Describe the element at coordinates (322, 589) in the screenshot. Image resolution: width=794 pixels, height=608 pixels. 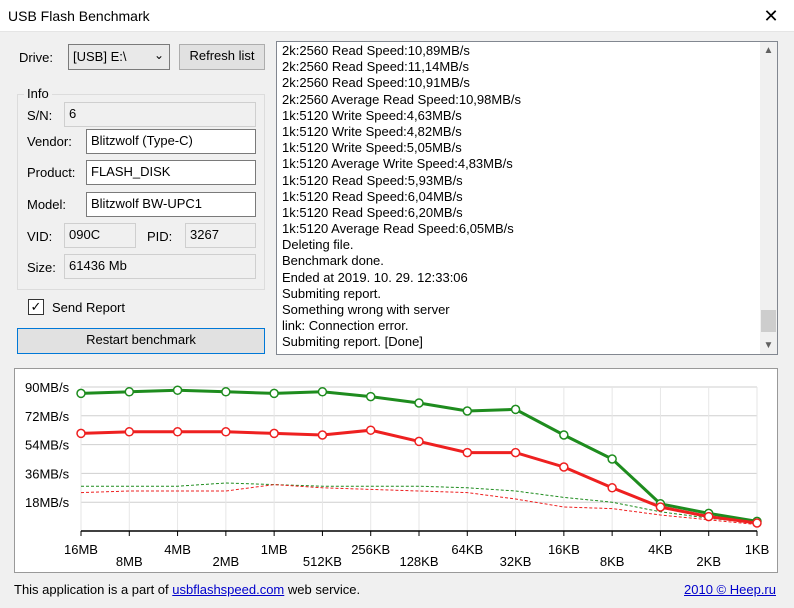
I see `footer-suffix: web service.` at that location.